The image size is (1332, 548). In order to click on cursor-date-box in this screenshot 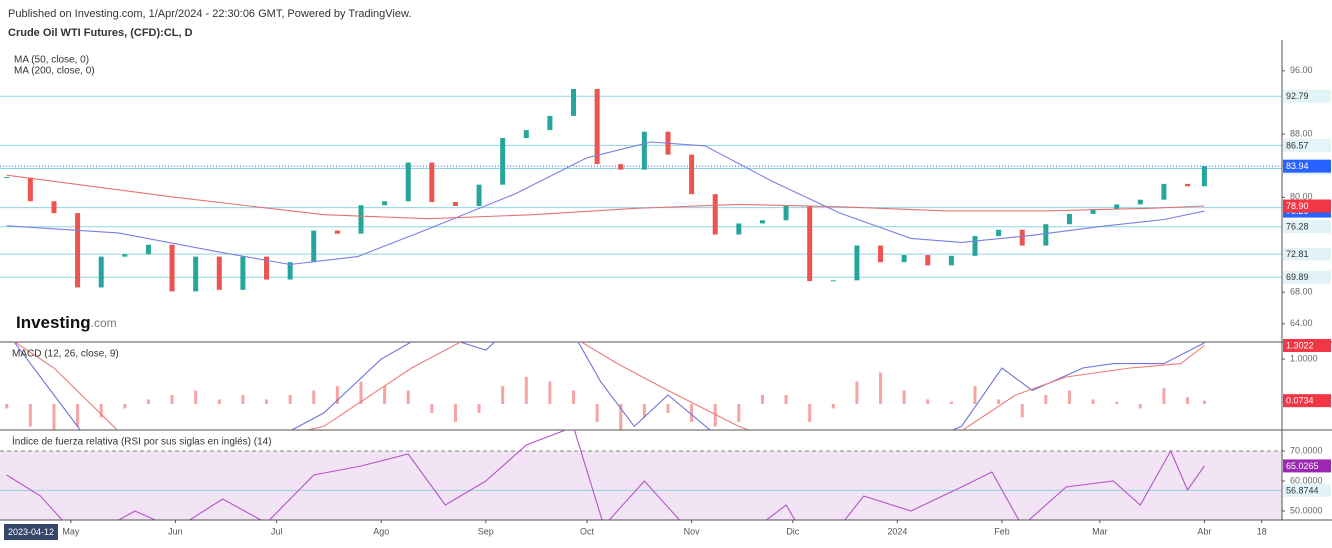, I will do `click(31, 532)`.